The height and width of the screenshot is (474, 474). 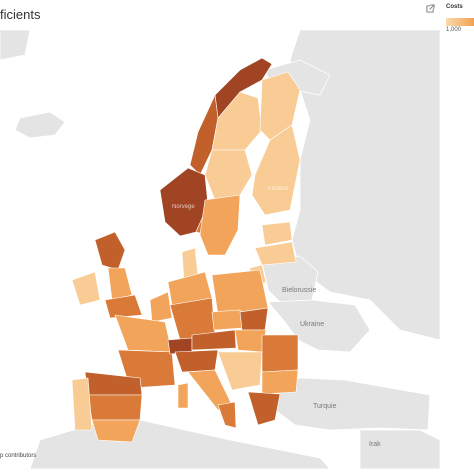 I want to click on legend-color-bar, so click(x=460, y=22).